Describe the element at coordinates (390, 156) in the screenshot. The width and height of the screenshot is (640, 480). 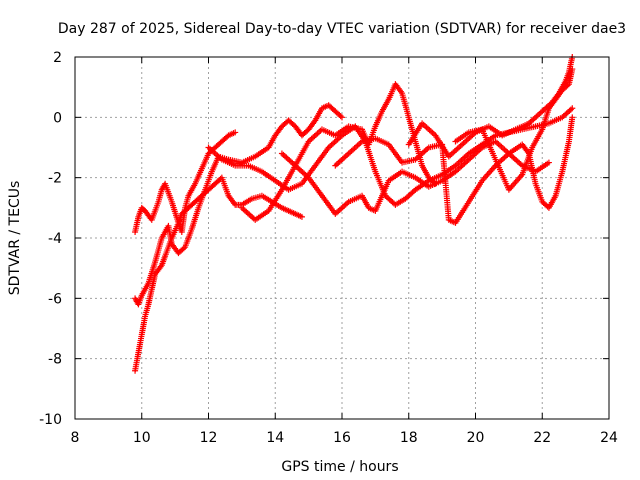
I see `series-arc-d` at that location.